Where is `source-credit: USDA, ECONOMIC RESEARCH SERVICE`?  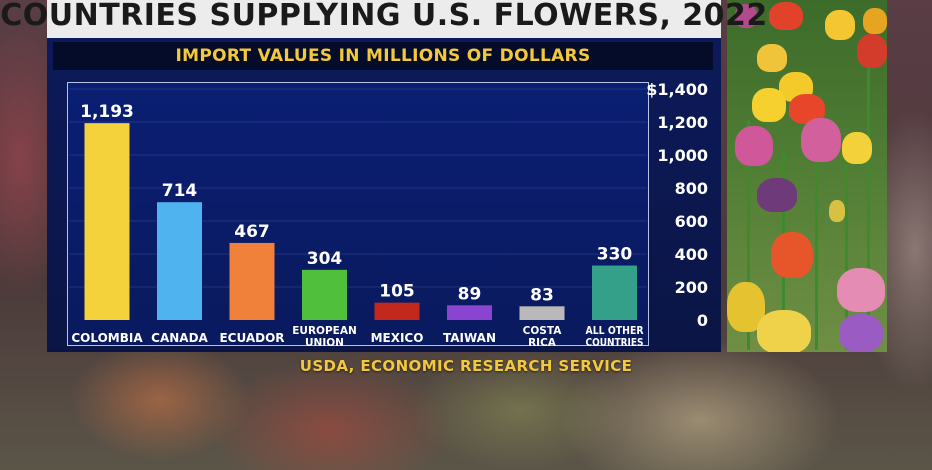
source-credit: USDA, ECONOMIC RESEARCH SERVICE is located at coordinates (466, 366).